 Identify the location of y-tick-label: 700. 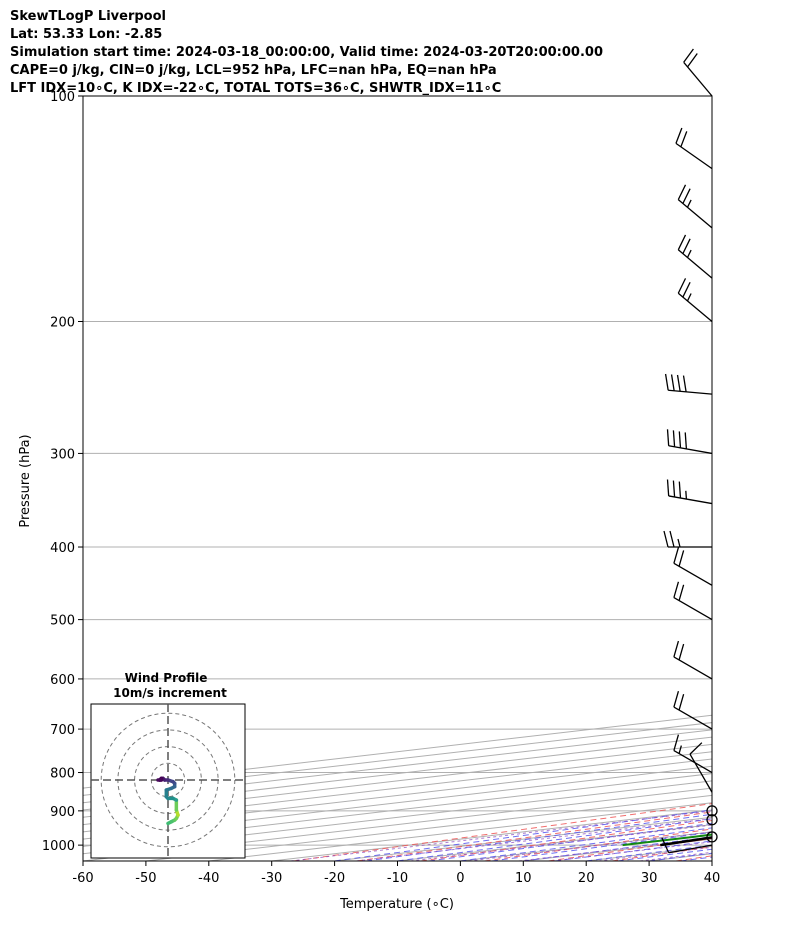
(62, 730).